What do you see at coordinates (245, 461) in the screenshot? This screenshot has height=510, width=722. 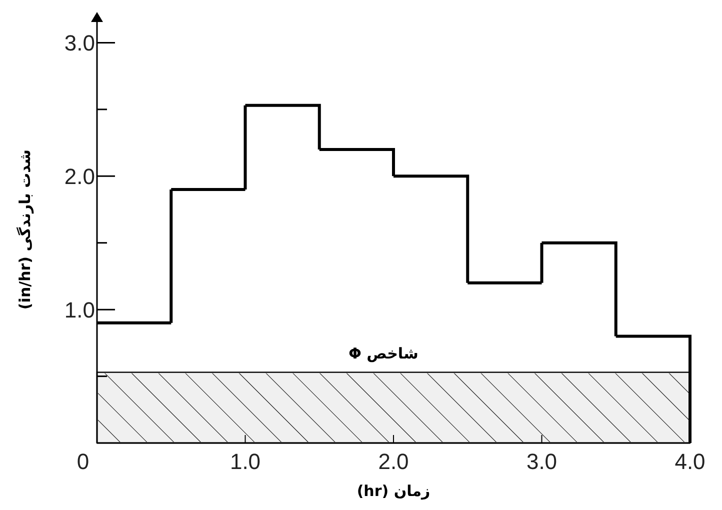 I see `x-tick-label: 1.0` at bounding box center [245, 461].